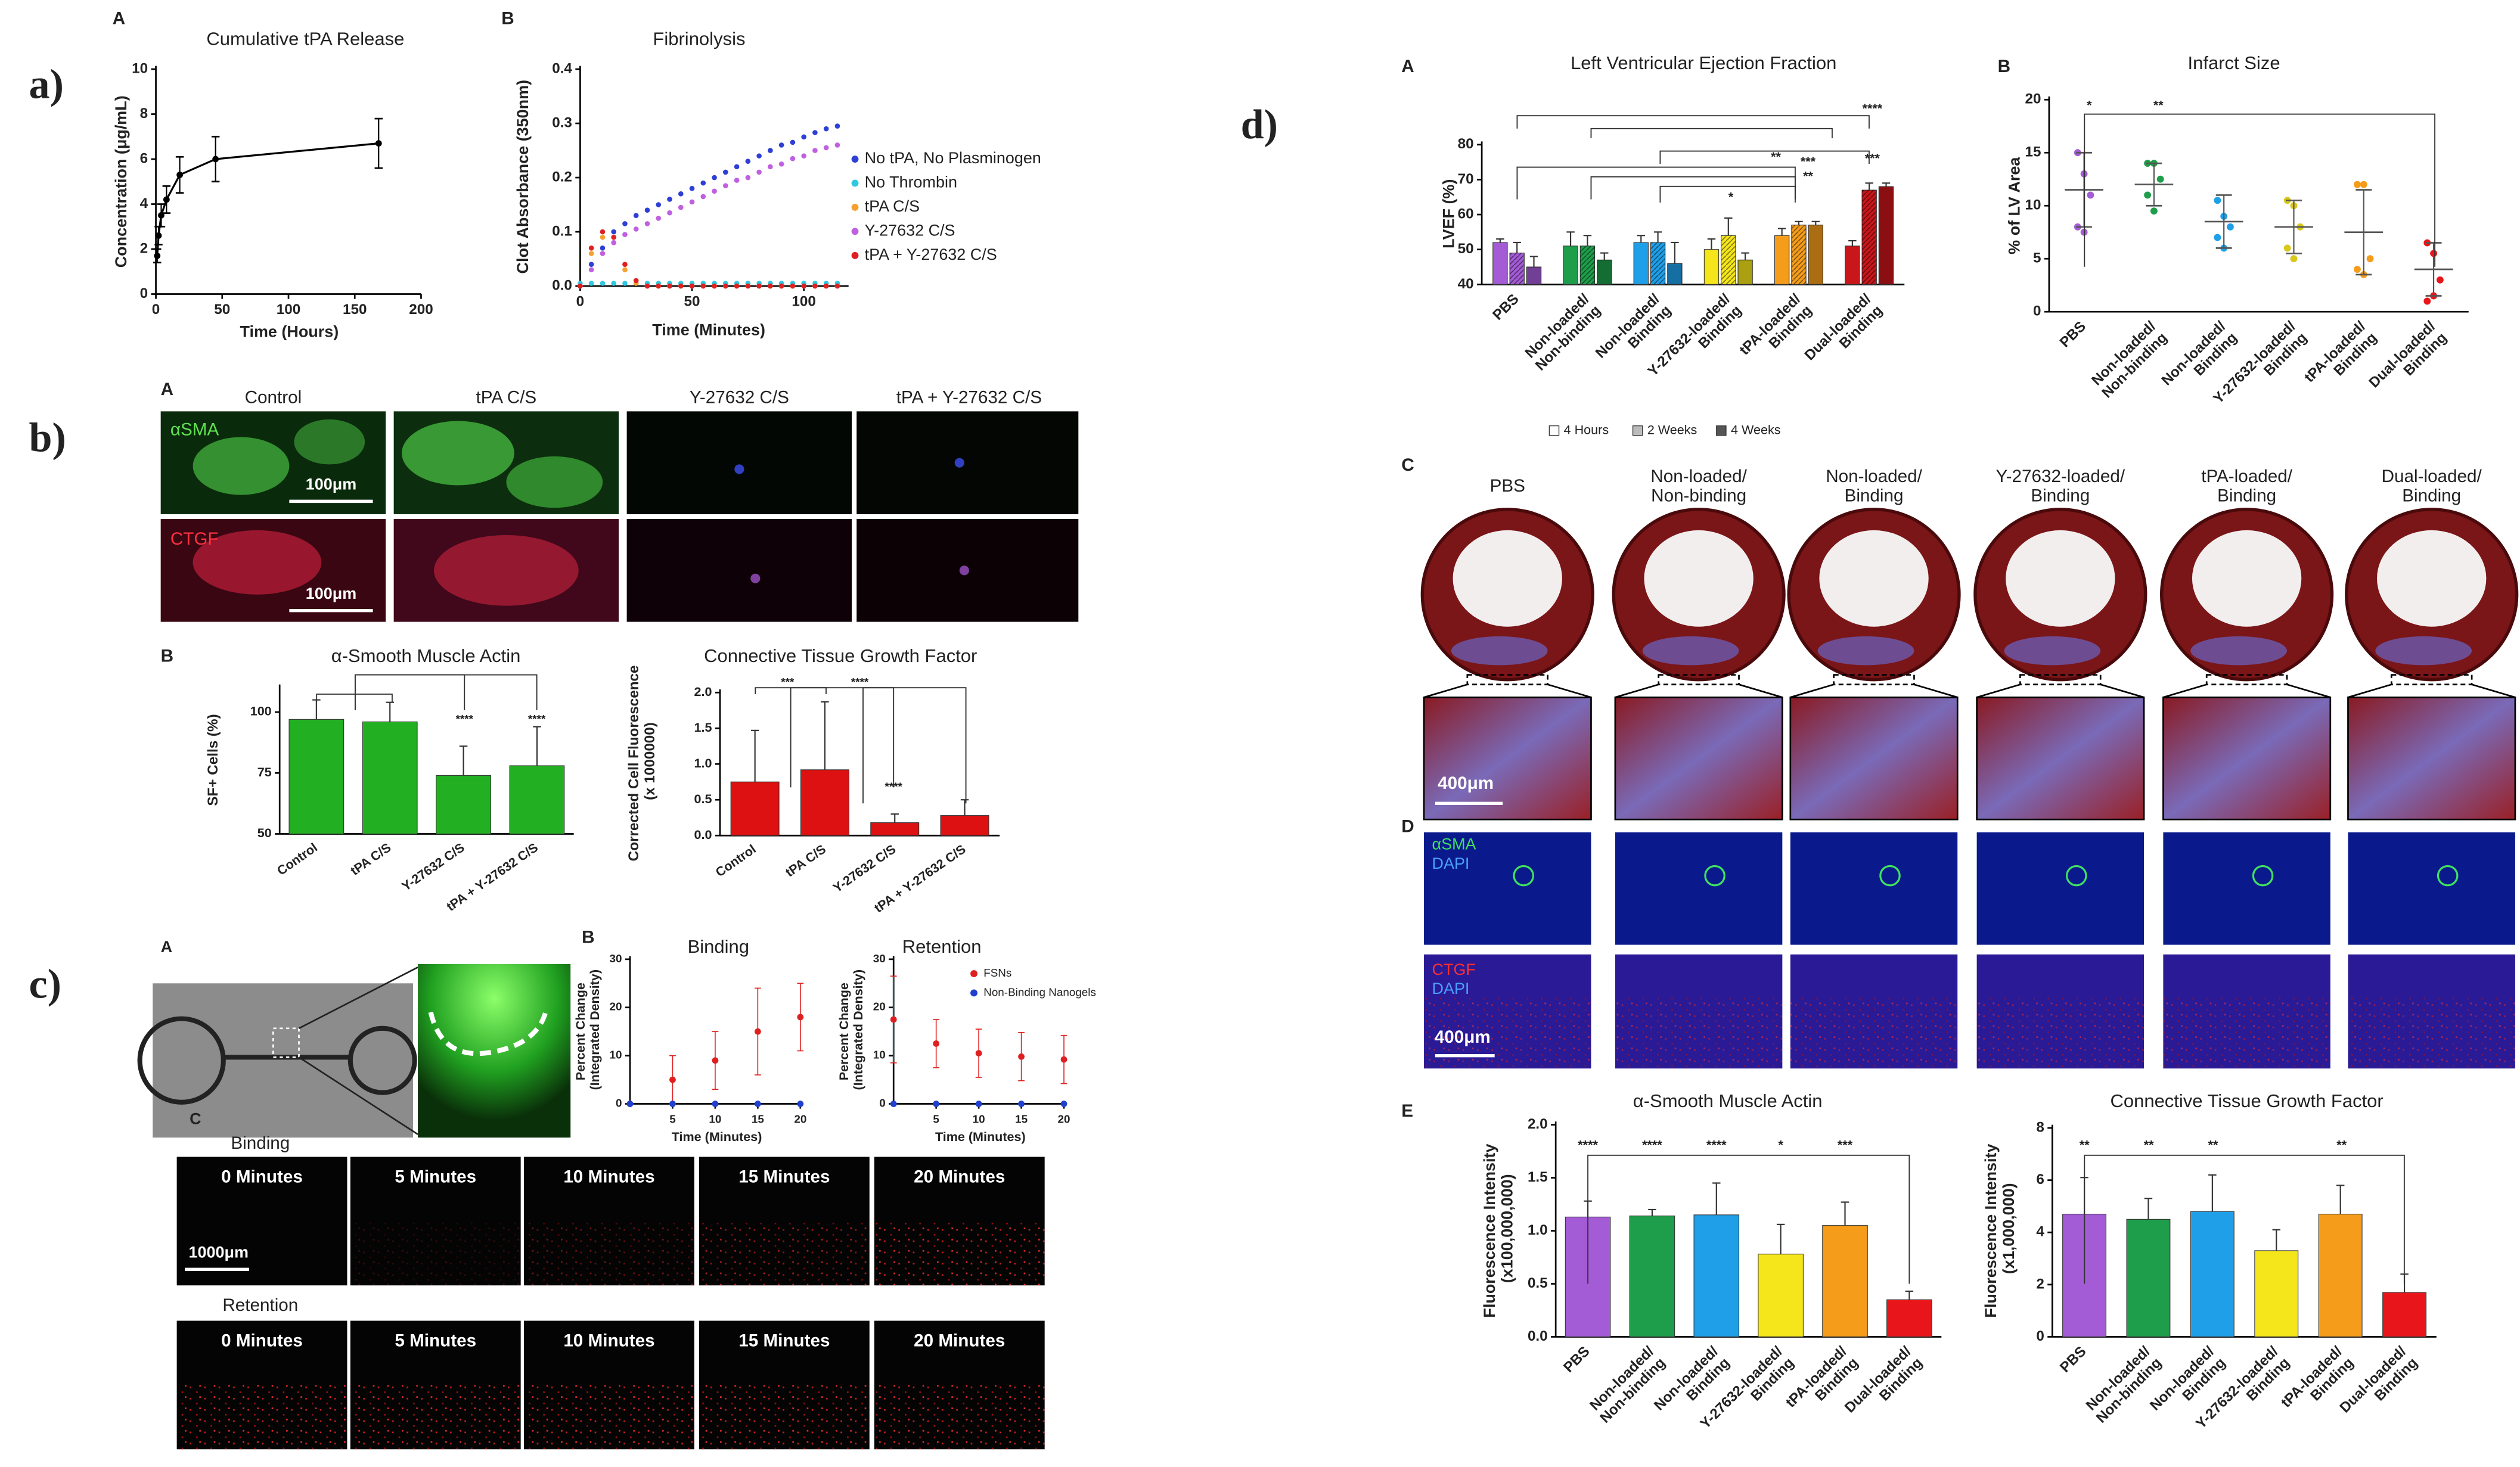 The height and width of the screenshot is (1467, 2520). I want to click on x-tick-label: 15, so click(1022, 1118).